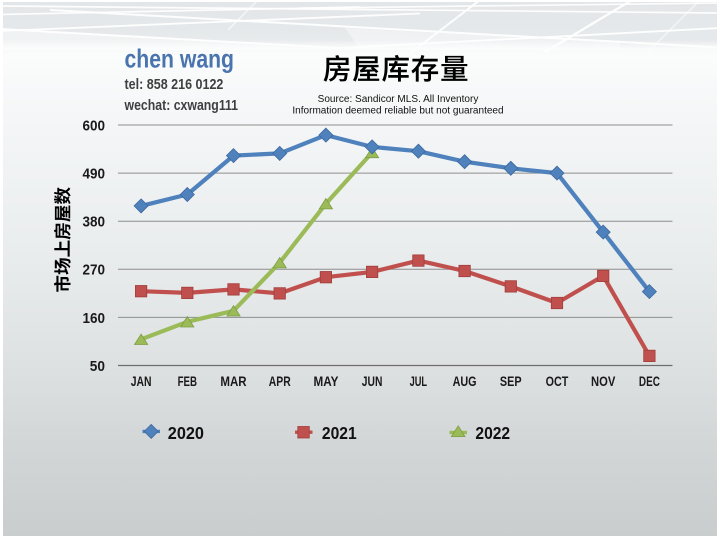 The height and width of the screenshot is (540, 720). What do you see at coordinates (233, 381) in the screenshot?
I see `svg-text: MAR` at bounding box center [233, 381].